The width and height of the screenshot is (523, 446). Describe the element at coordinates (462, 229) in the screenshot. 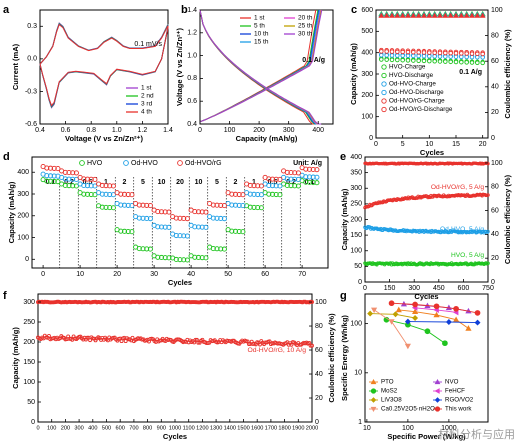

I see `series-label: Od-HVO, 5 A/g` at that location.